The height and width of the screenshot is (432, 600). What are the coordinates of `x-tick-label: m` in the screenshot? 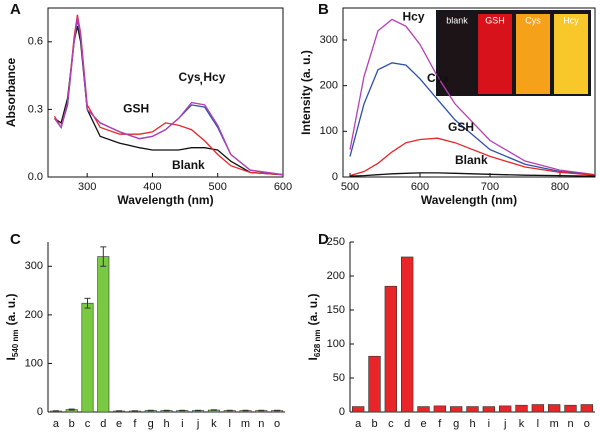 It's located at (245, 424).